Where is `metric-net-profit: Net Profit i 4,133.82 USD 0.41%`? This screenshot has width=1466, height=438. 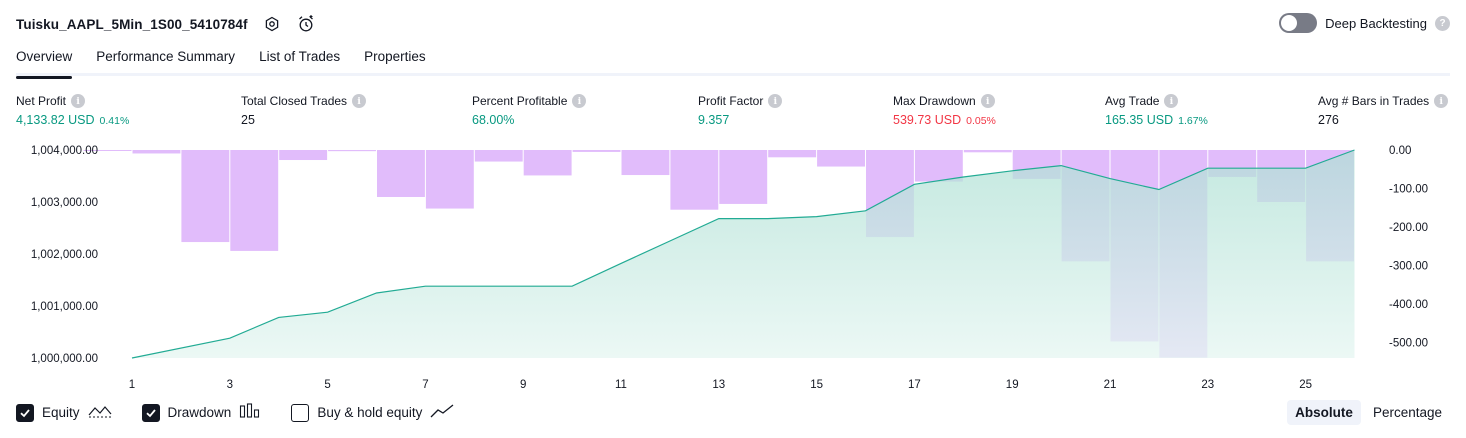 metric-net-profit: Net Profit i 4,133.82 USD 0.41% is located at coordinates (72, 110).